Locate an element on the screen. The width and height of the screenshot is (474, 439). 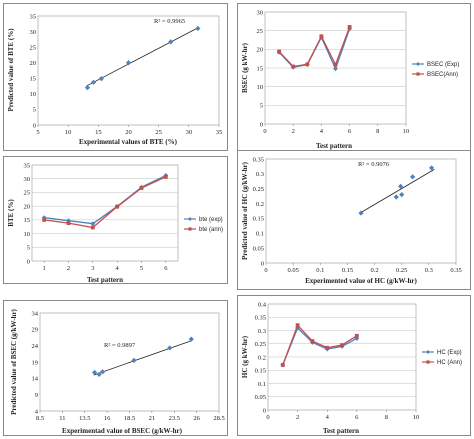
x-axis-label: Experimented value of HC (g/kW-hr) is located at coordinates (361, 281).